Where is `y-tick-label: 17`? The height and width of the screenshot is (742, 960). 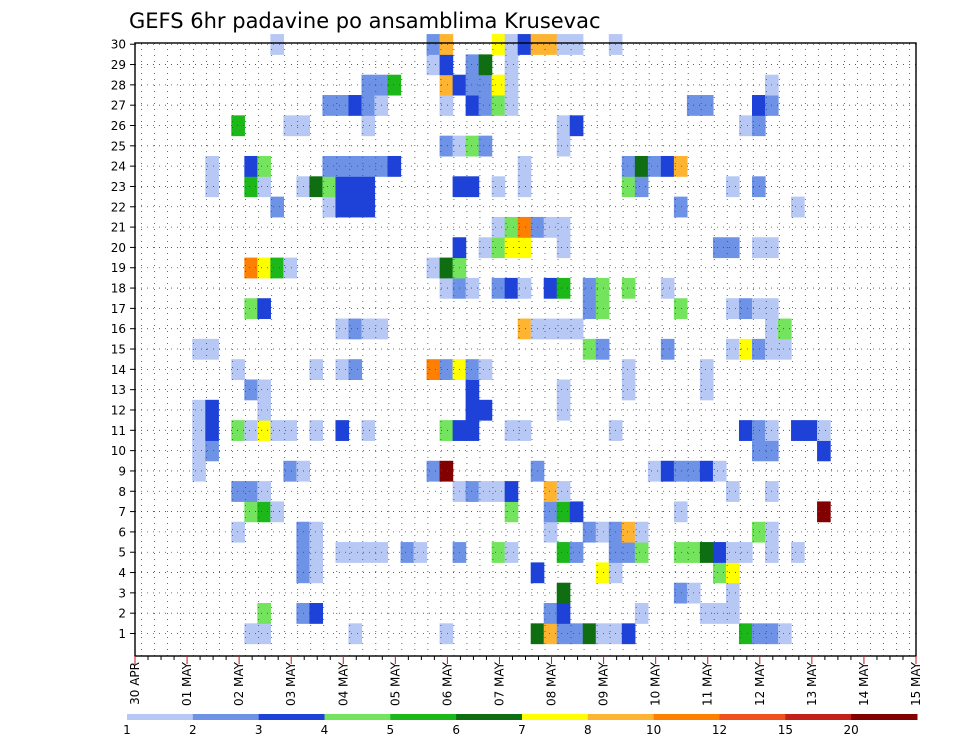 y-tick-label: 17 is located at coordinates (118, 309).